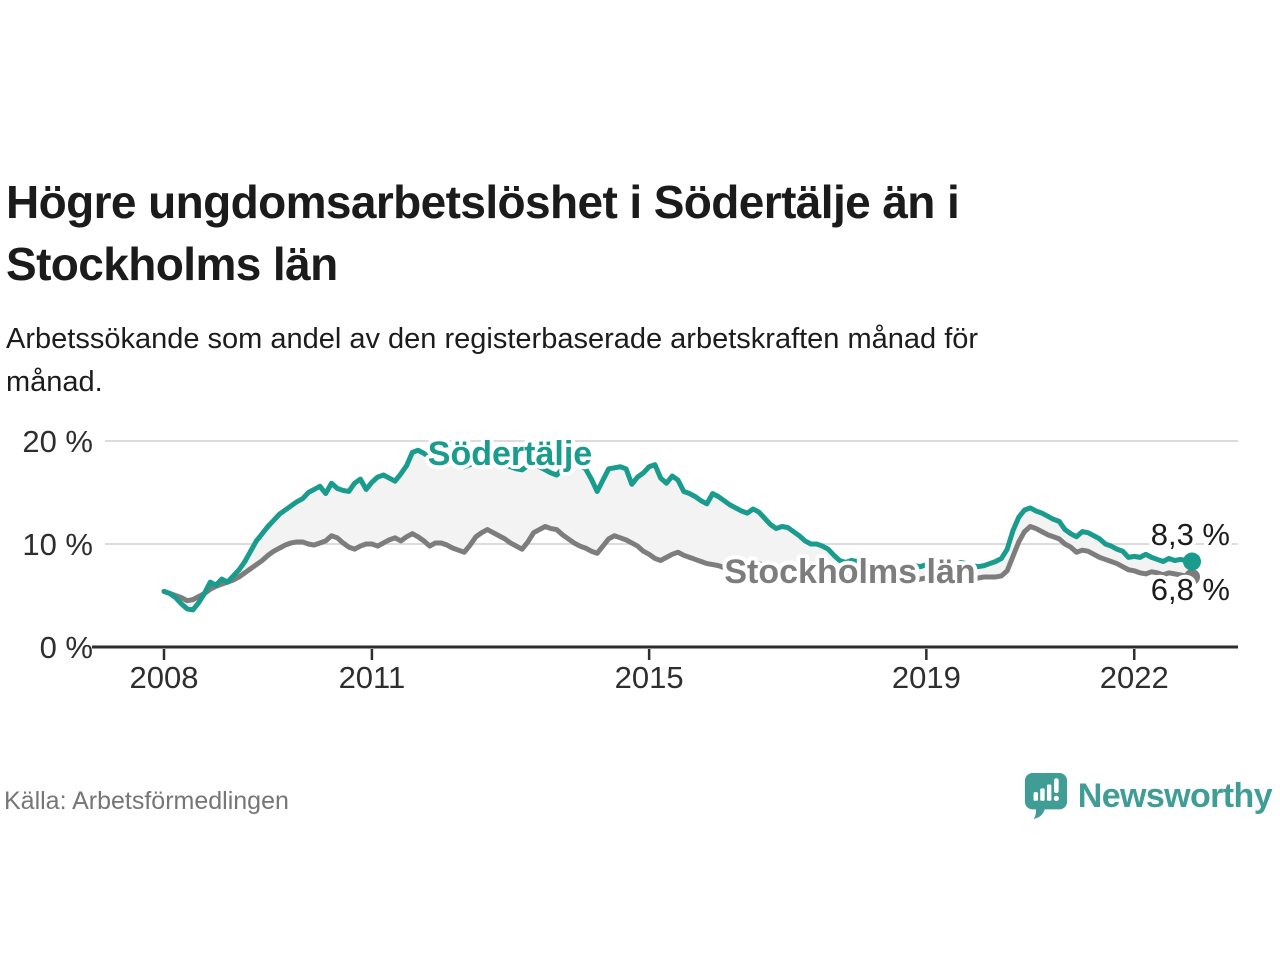 This screenshot has height=960, width=1280. What do you see at coordinates (146, 801) in the screenshot?
I see `source-note: Källa: Arbetsförmedlingen` at bounding box center [146, 801].